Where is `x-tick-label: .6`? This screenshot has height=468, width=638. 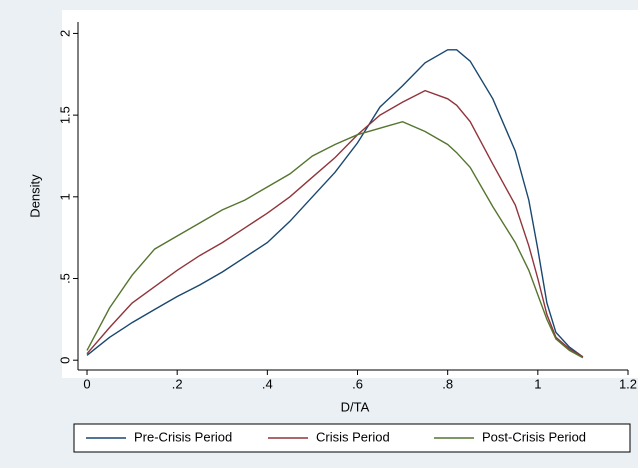
x-tick-label: .6 is located at coordinates (357, 383).